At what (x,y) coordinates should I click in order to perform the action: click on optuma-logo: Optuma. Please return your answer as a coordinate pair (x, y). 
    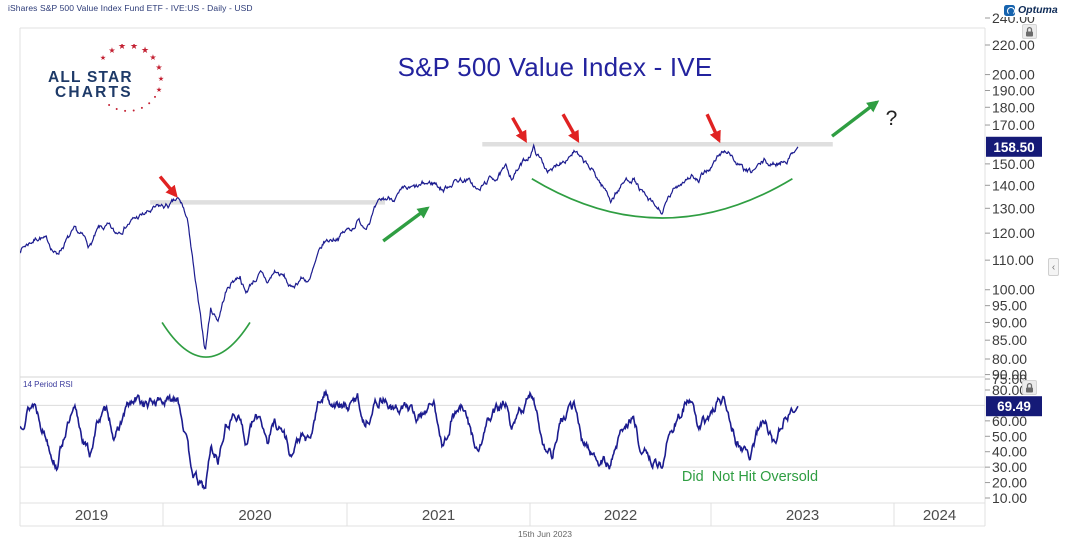
    Looking at the image, I should click on (1031, 10).